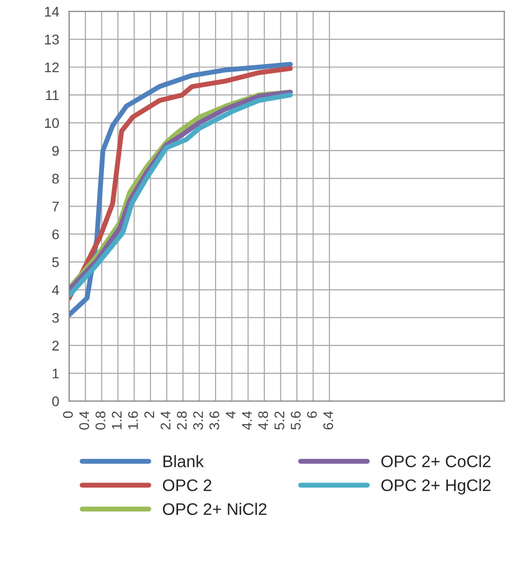  I want to click on x-tick-label: 4.8, so click(263, 420).